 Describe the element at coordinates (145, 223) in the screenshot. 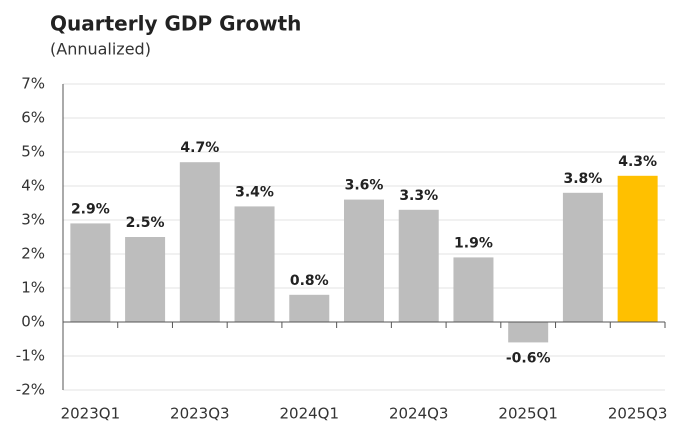

I see `value-label: 2.5%` at that location.